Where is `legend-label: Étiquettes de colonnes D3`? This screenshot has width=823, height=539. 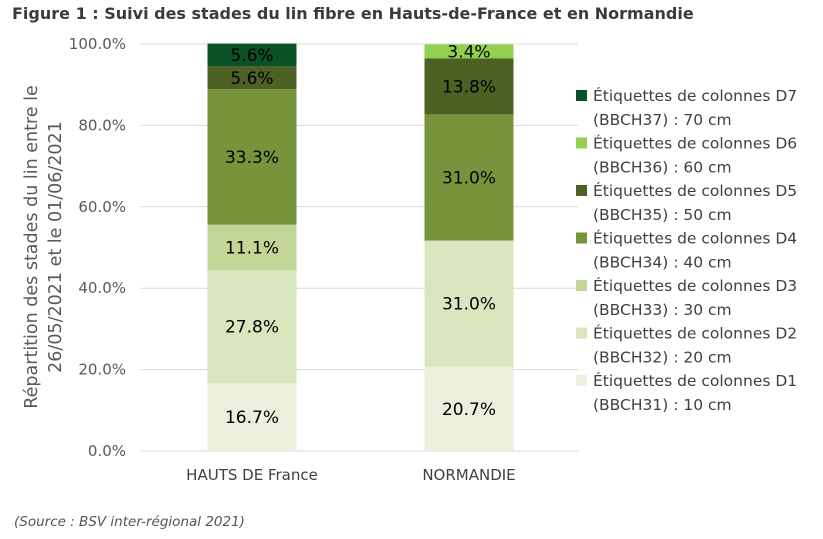 legend-label: Étiquettes de colonnes D3 is located at coordinates (695, 285).